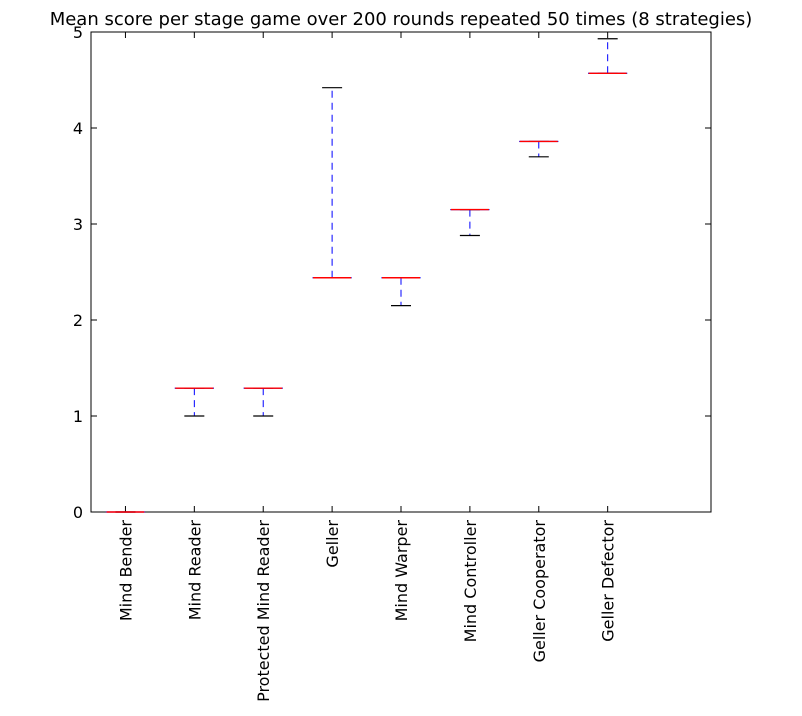 This screenshot has width=802, height=716. Describe the element at coordinates (78, 128) in the screenshot. I see `y-tick-label: 4` at that location.